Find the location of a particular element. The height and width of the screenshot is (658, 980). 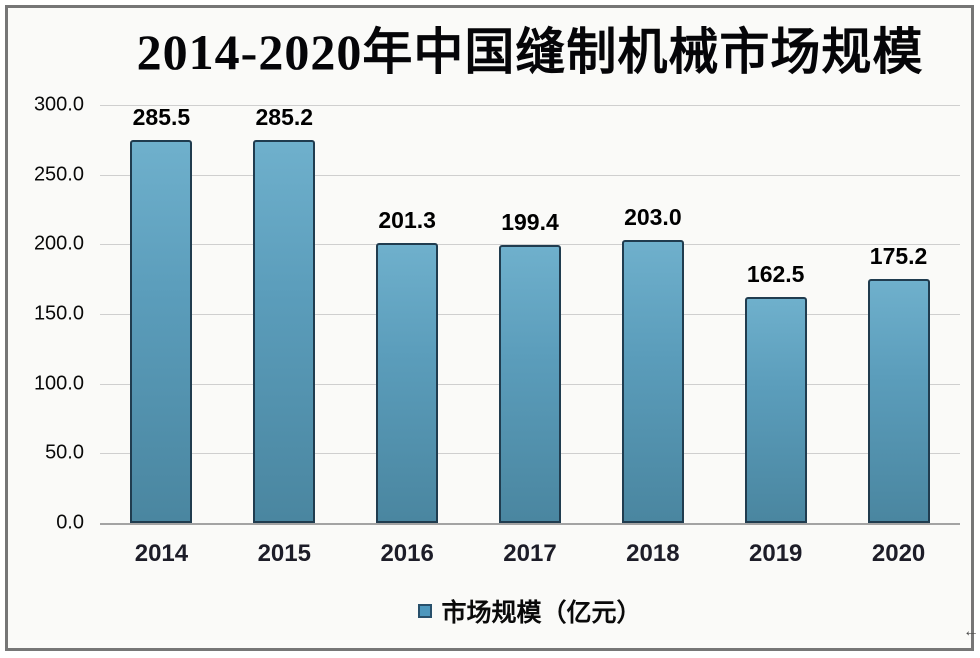

y-tick-label: 200.0 is located at coordinates (58, 243).